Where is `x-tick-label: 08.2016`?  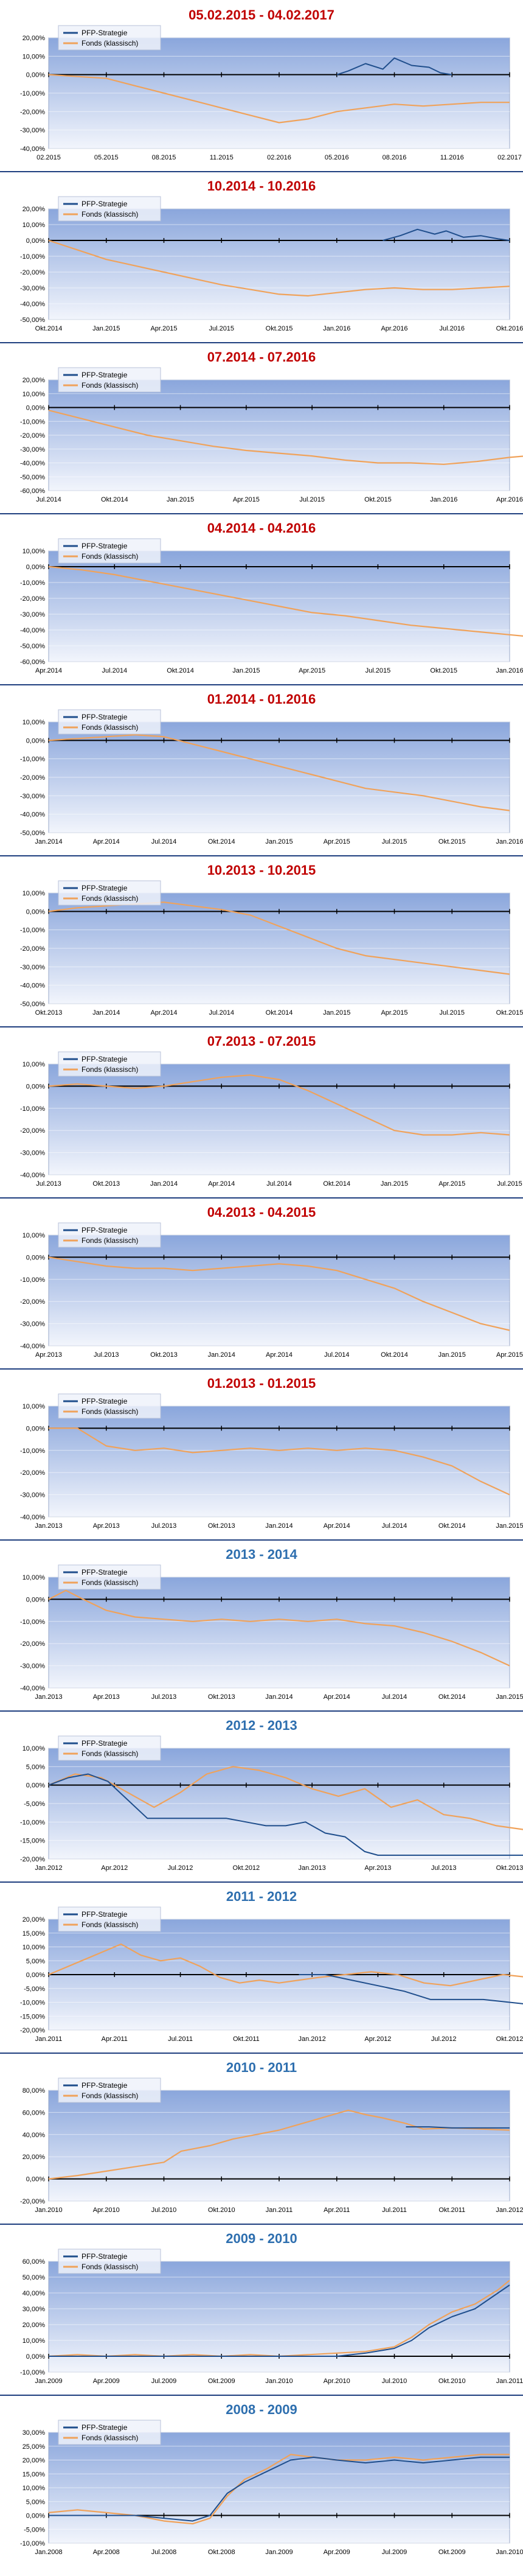 x-tick-label: 08.2016 is located at coordinates (395, 157).